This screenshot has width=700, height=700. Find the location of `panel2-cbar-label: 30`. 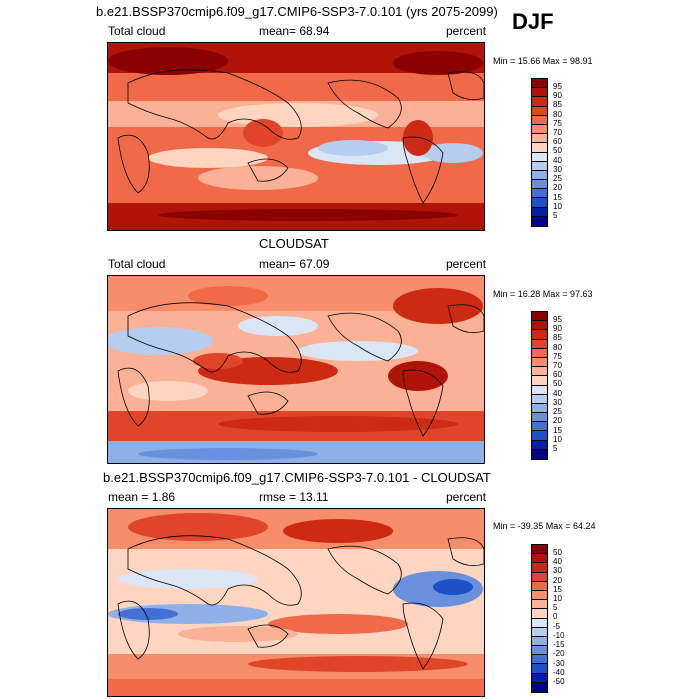

panel2-cbar-label: 30 is located at coordinates (557, 402).